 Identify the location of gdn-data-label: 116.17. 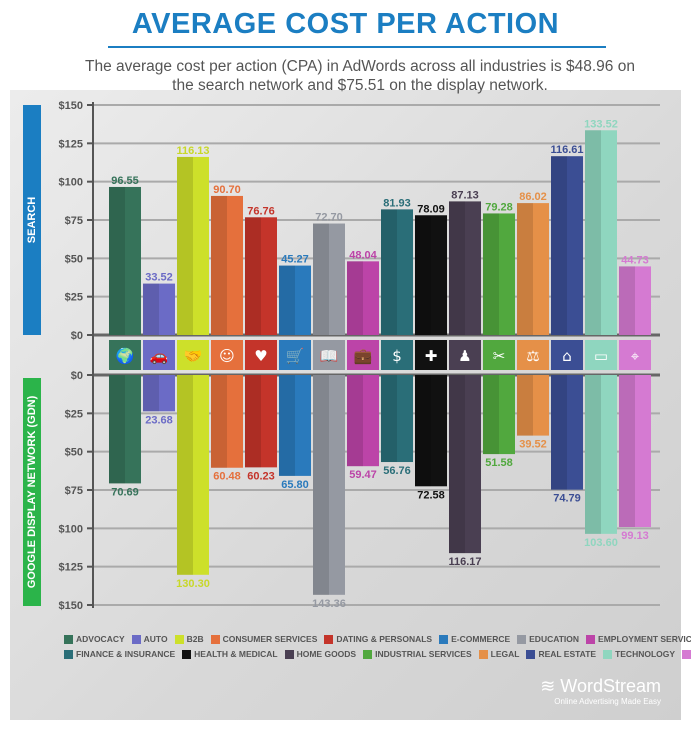
(464, 562).